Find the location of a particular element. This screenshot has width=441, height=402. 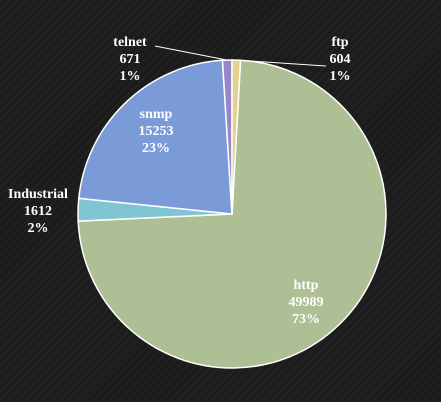

slice-label-ftp-name: ftp is located at coordinates (339, 42).